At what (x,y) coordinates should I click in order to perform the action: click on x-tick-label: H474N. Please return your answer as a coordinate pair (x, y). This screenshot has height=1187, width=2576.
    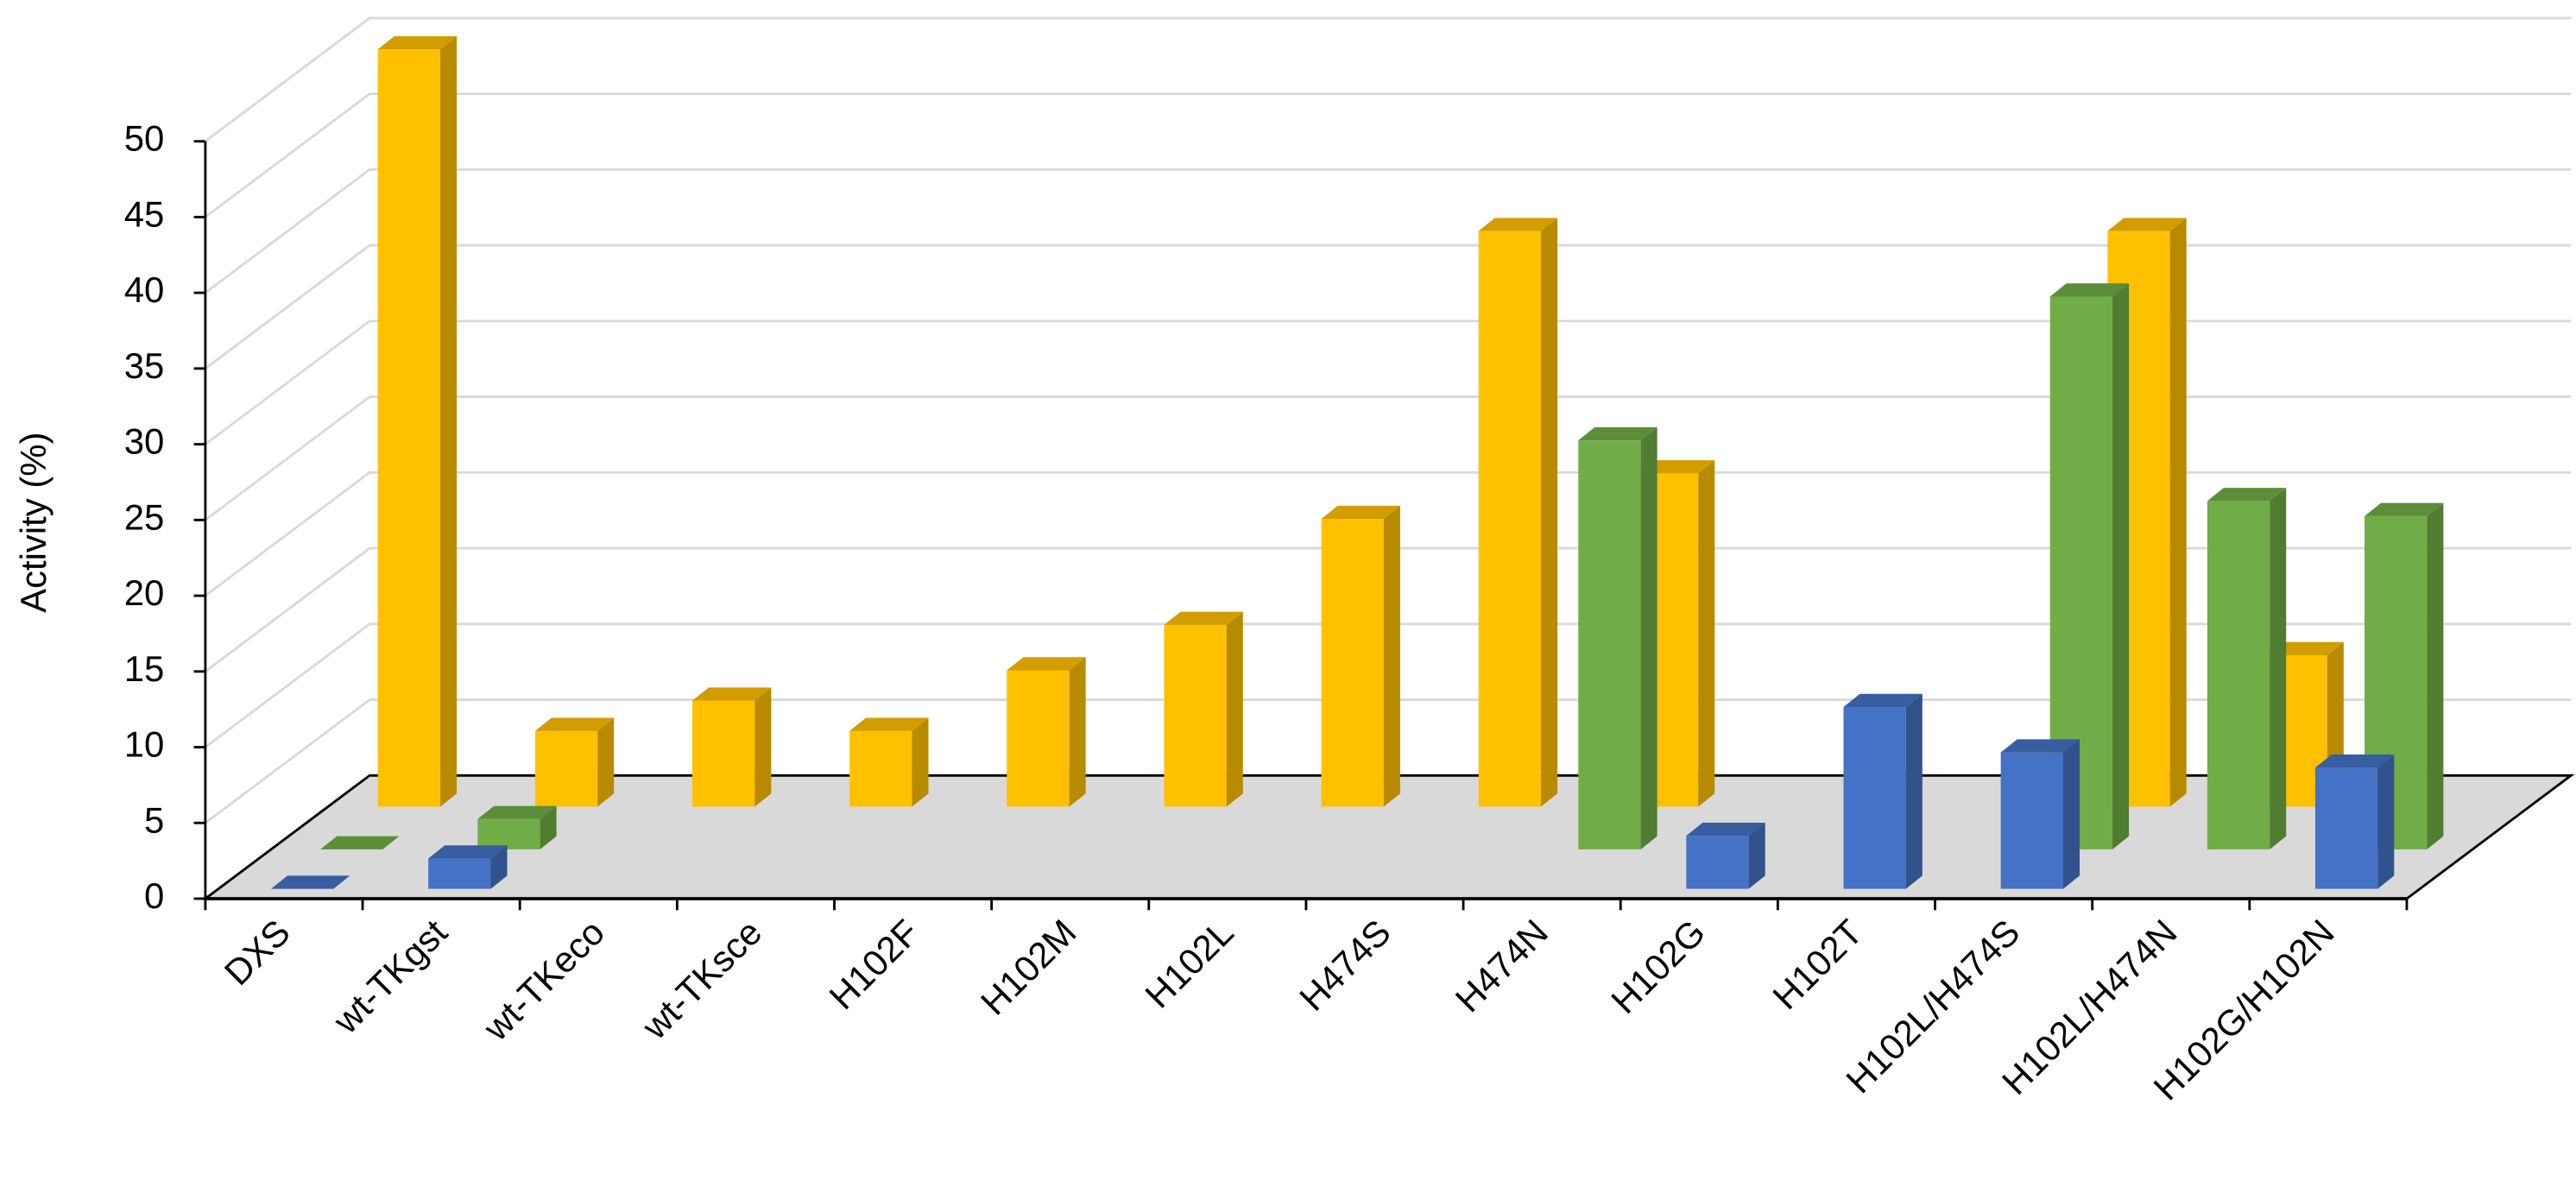
    Looking at the image, I should click on (1502, 966).